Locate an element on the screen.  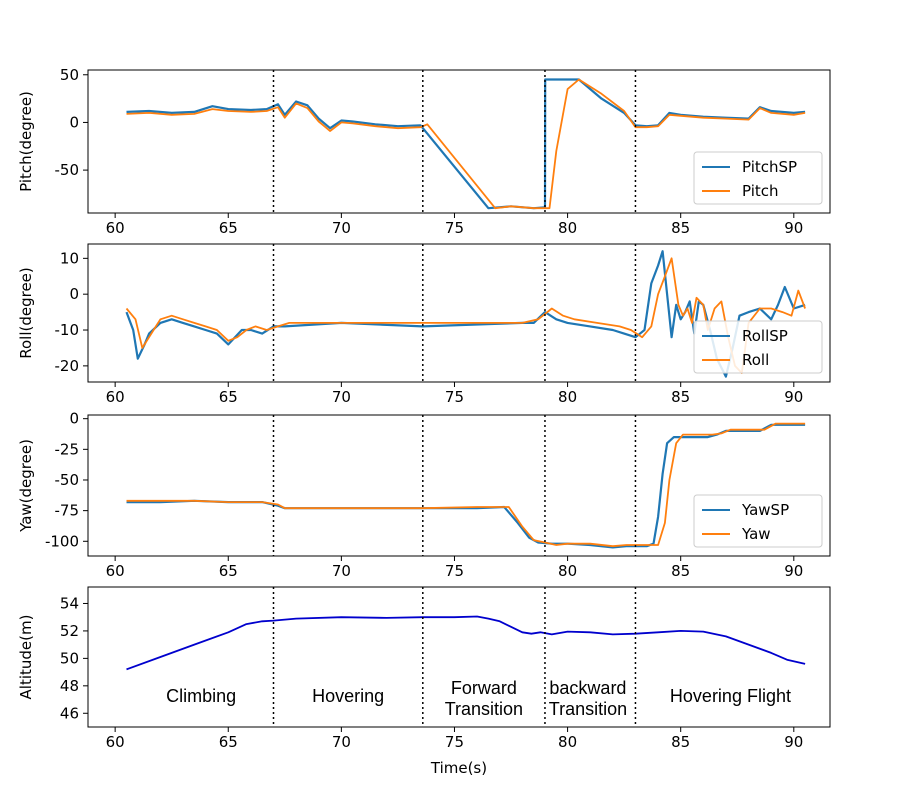
series-line-pitchsp is located at coordinates (466, 144).